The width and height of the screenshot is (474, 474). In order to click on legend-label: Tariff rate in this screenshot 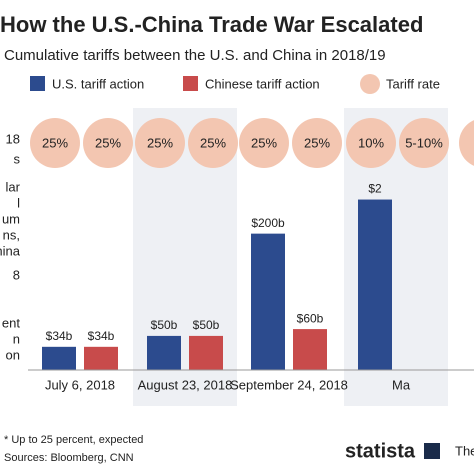, I will do `click(413, 83)`.